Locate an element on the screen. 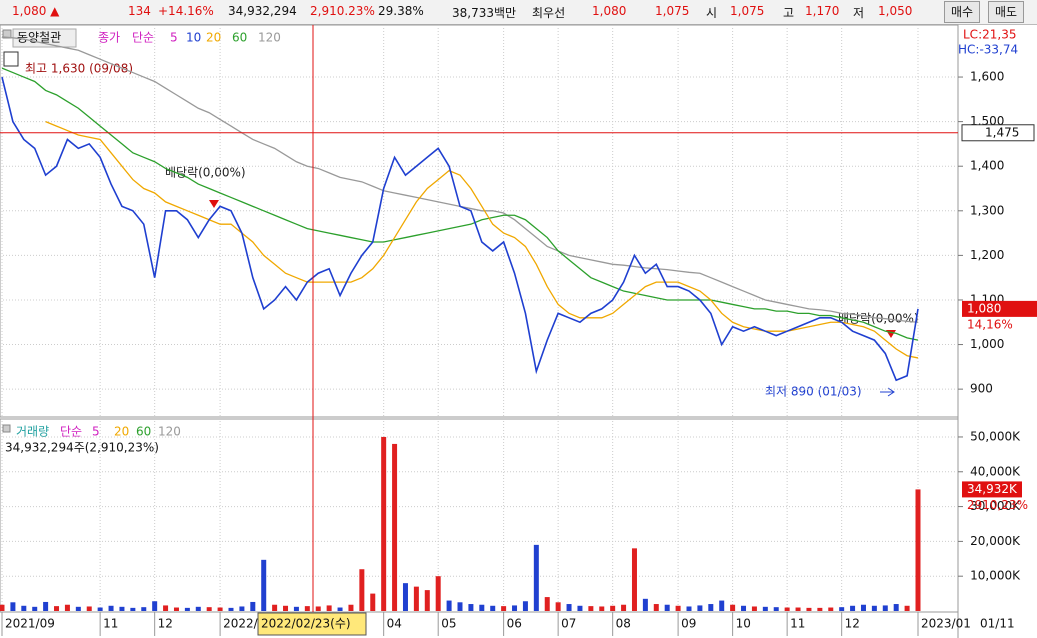  dividend-arrow is located at coordinates (214, 204).